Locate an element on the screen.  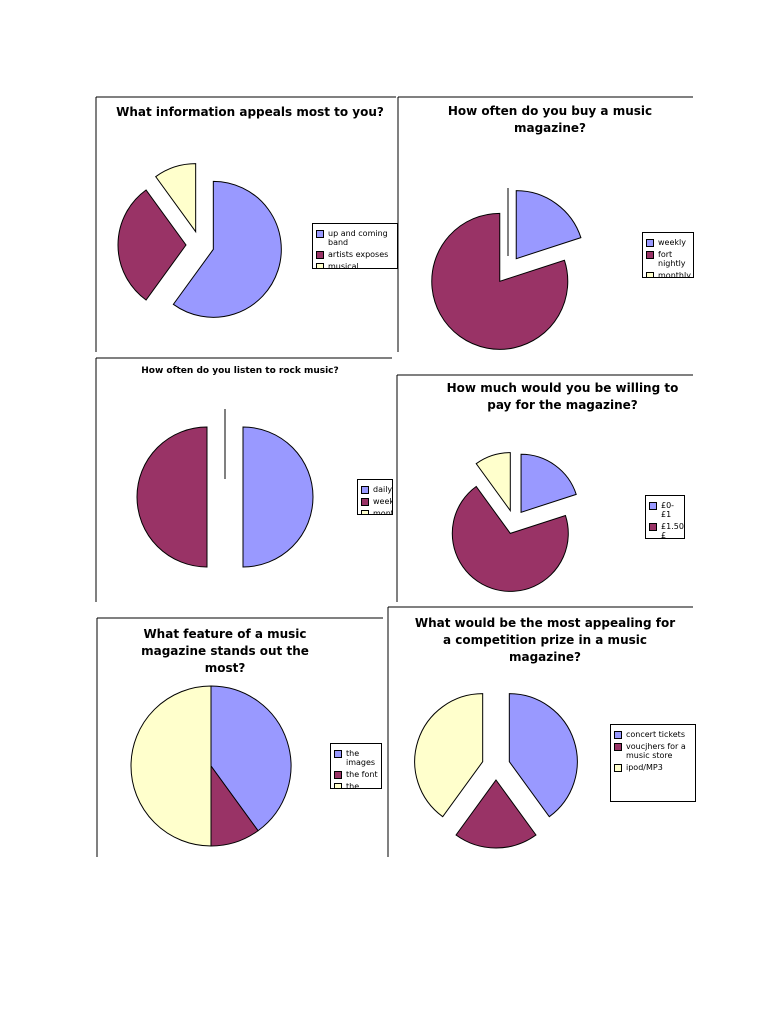
legend-entry: fort nightly is located at coordinates (668, 259).